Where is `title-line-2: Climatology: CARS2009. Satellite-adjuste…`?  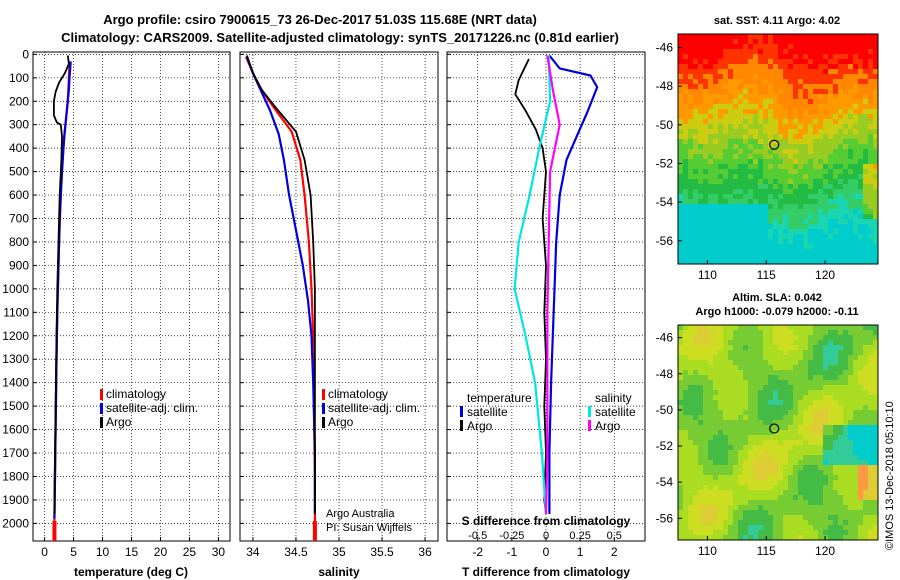
title-line-2: Climatology: CARS2009. Satellite-adjuste… is located at coordinates (340, 37).